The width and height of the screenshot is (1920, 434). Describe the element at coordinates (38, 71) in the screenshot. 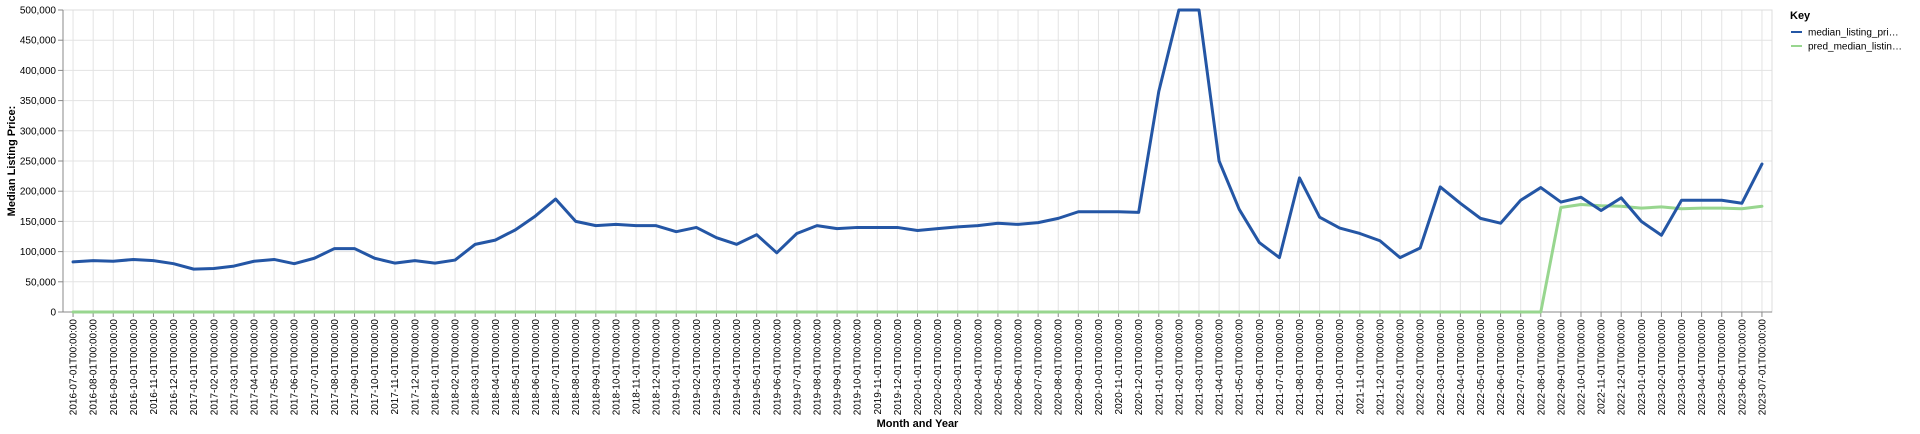

I see `y-tick-label: 400,000` at that location.